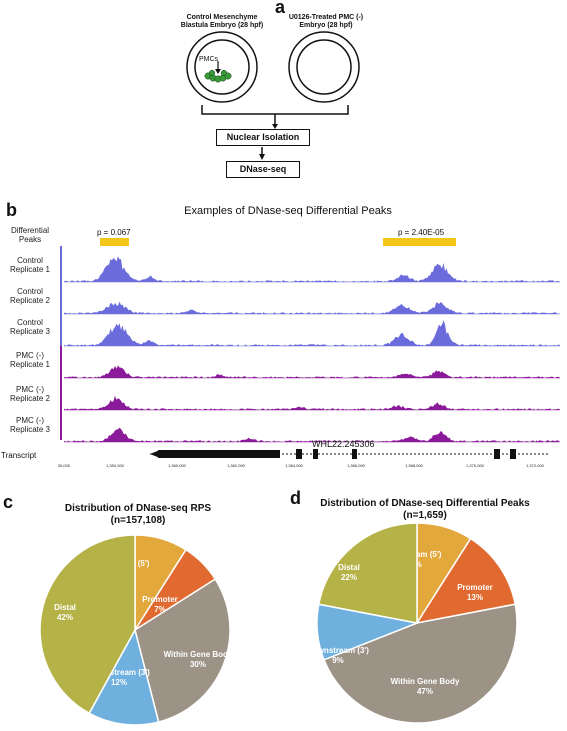 This screenshot has height=731, width=567. Describe the element at coordinates (114, 232) in the screenshot. I see `peak1-pvalue: p = 0.067` at that location.